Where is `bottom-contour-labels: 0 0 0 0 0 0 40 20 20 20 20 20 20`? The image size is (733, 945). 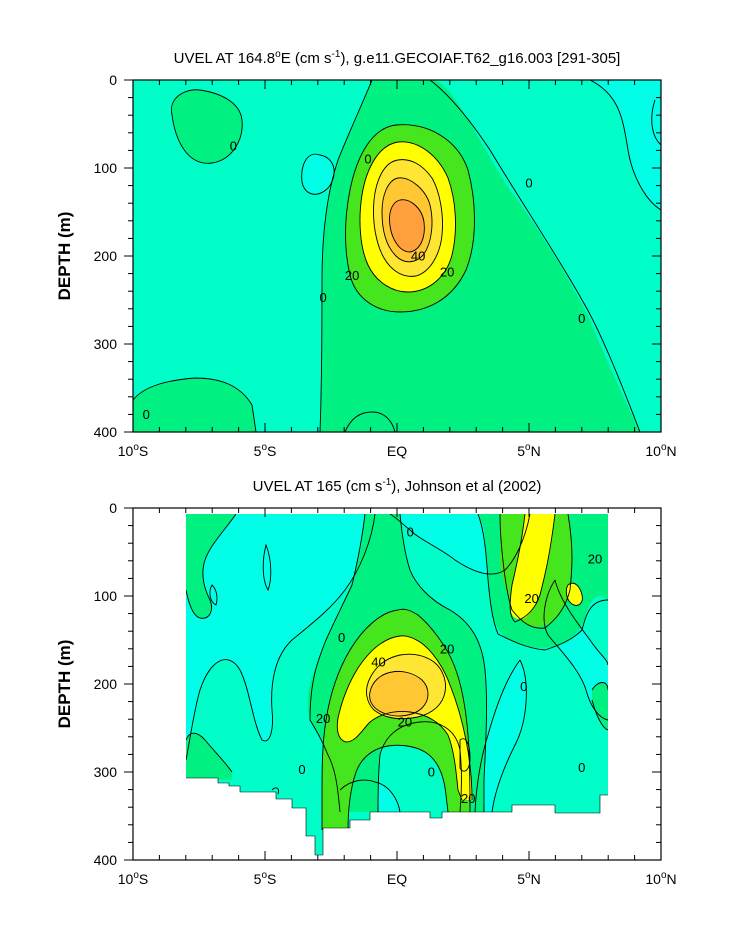
bottom-contour-labels: 0 0 0 0 0 0 40 20 20 20 20 20 20 is located at coordinates (450, 665).